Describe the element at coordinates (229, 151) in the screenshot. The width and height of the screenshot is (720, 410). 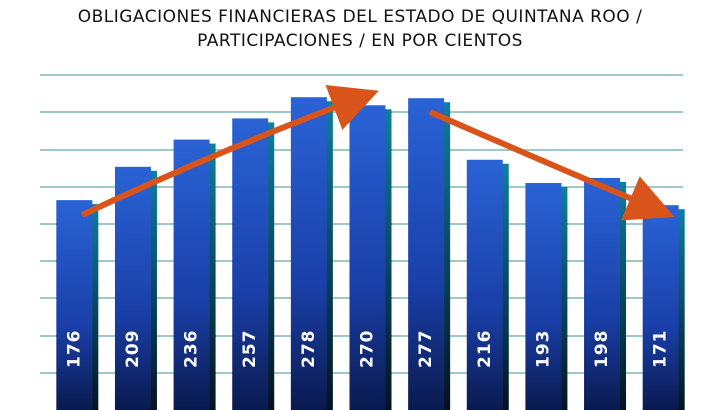
I see `arrow-up` at that location.